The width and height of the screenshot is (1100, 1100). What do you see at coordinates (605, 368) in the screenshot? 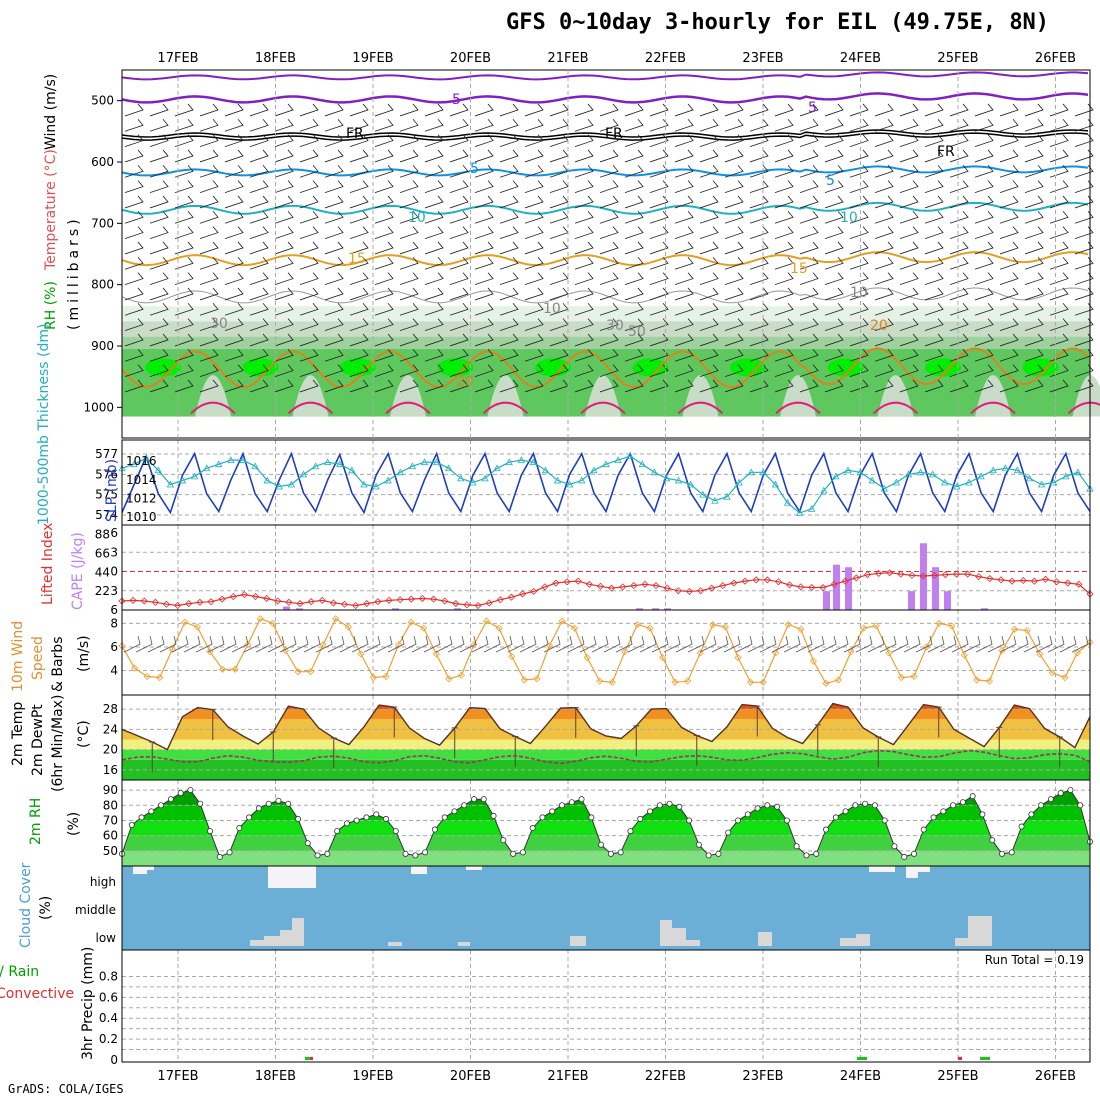
I see `temp-20-contour` at bounding box center [605, 368].